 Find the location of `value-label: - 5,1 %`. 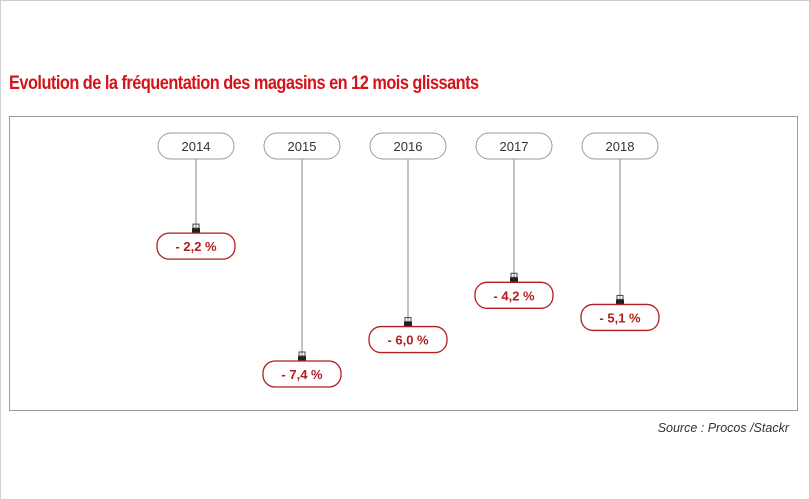

value-label: - 5,1 % is located at coordinates (620, 317).